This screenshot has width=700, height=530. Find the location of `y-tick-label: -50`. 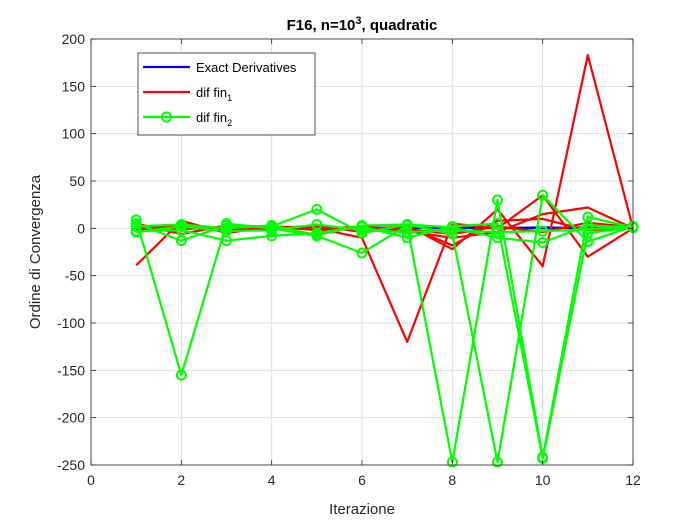

y-tick-label: -50 is located at coordinates (75, 276).